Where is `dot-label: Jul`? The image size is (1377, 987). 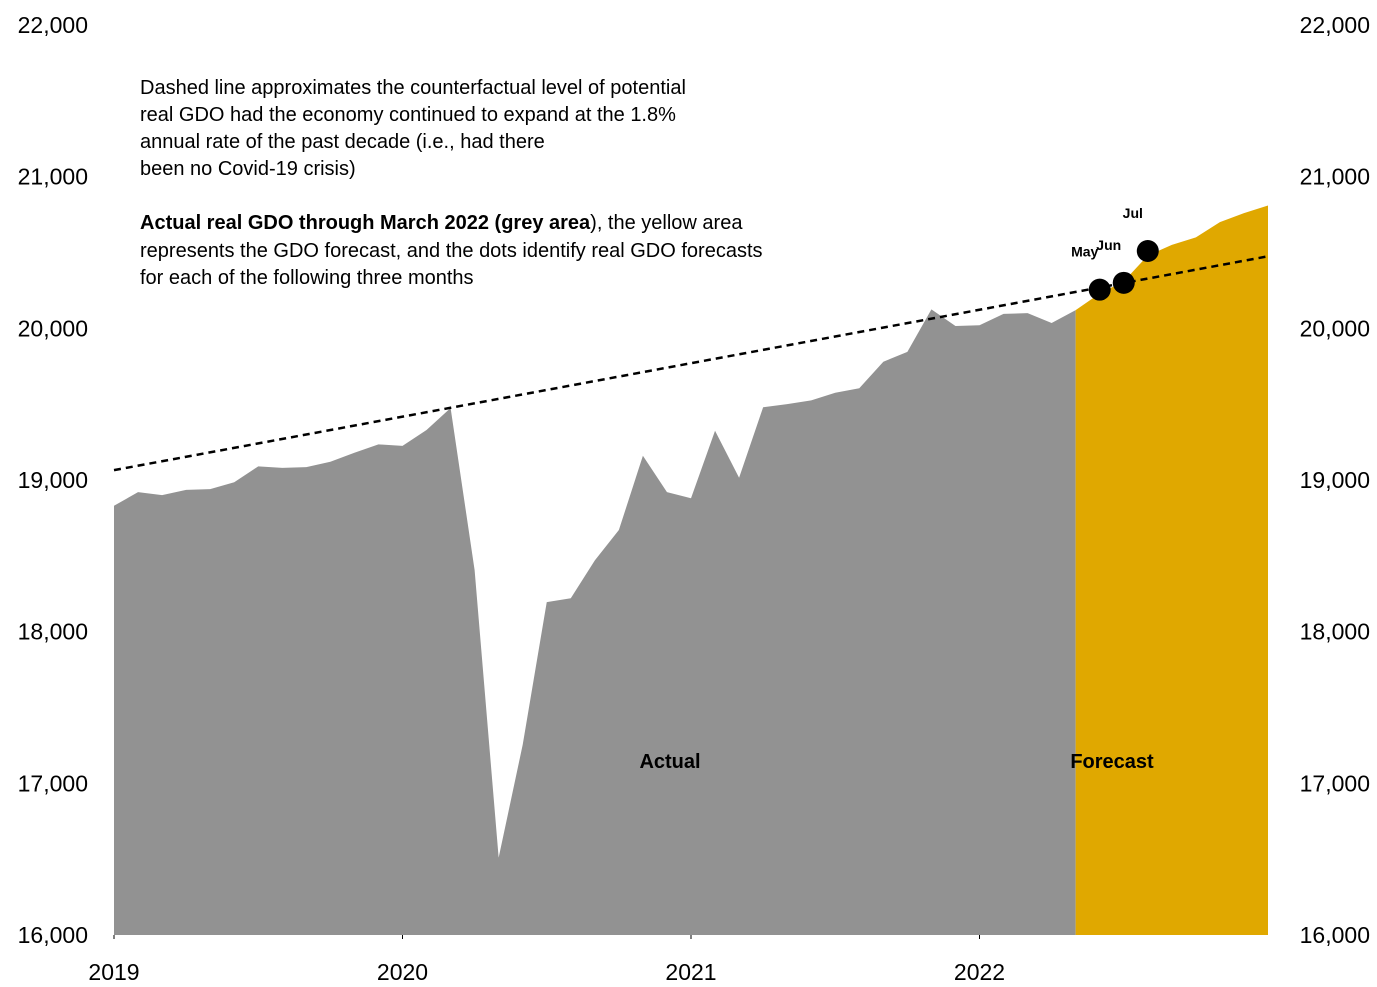 dot-label: Jul is located at coordinates (1133, 213).